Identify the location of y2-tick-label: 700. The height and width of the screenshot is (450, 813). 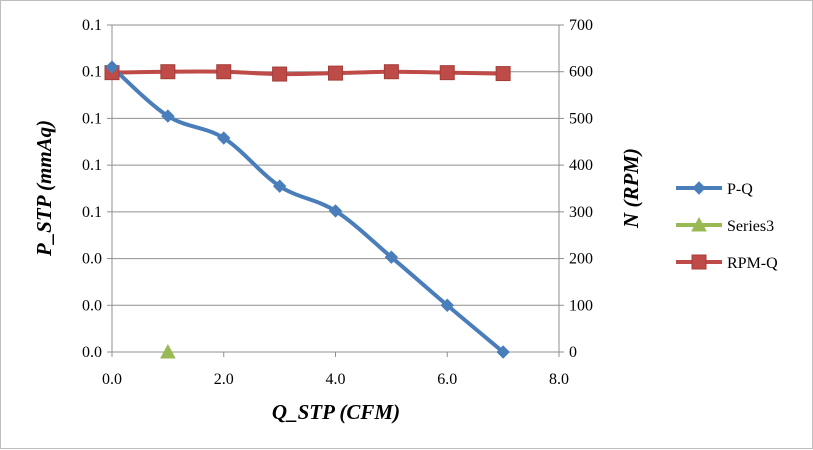
(581, 25).